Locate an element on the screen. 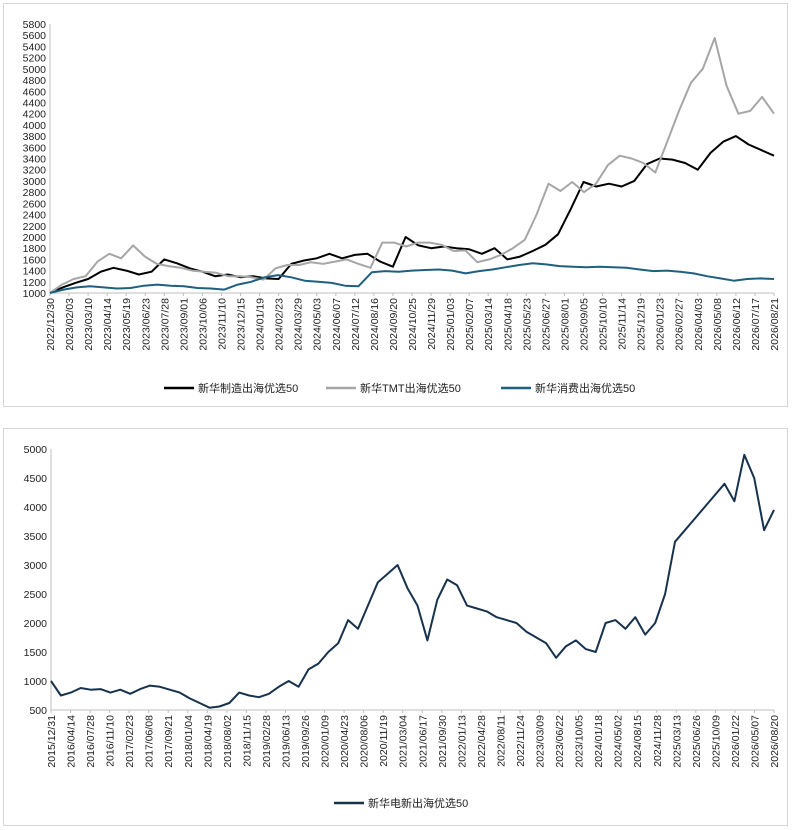 This screenshot has height=830, width=794. y-tick-label: 3600 is located at coordinates (35, 148).